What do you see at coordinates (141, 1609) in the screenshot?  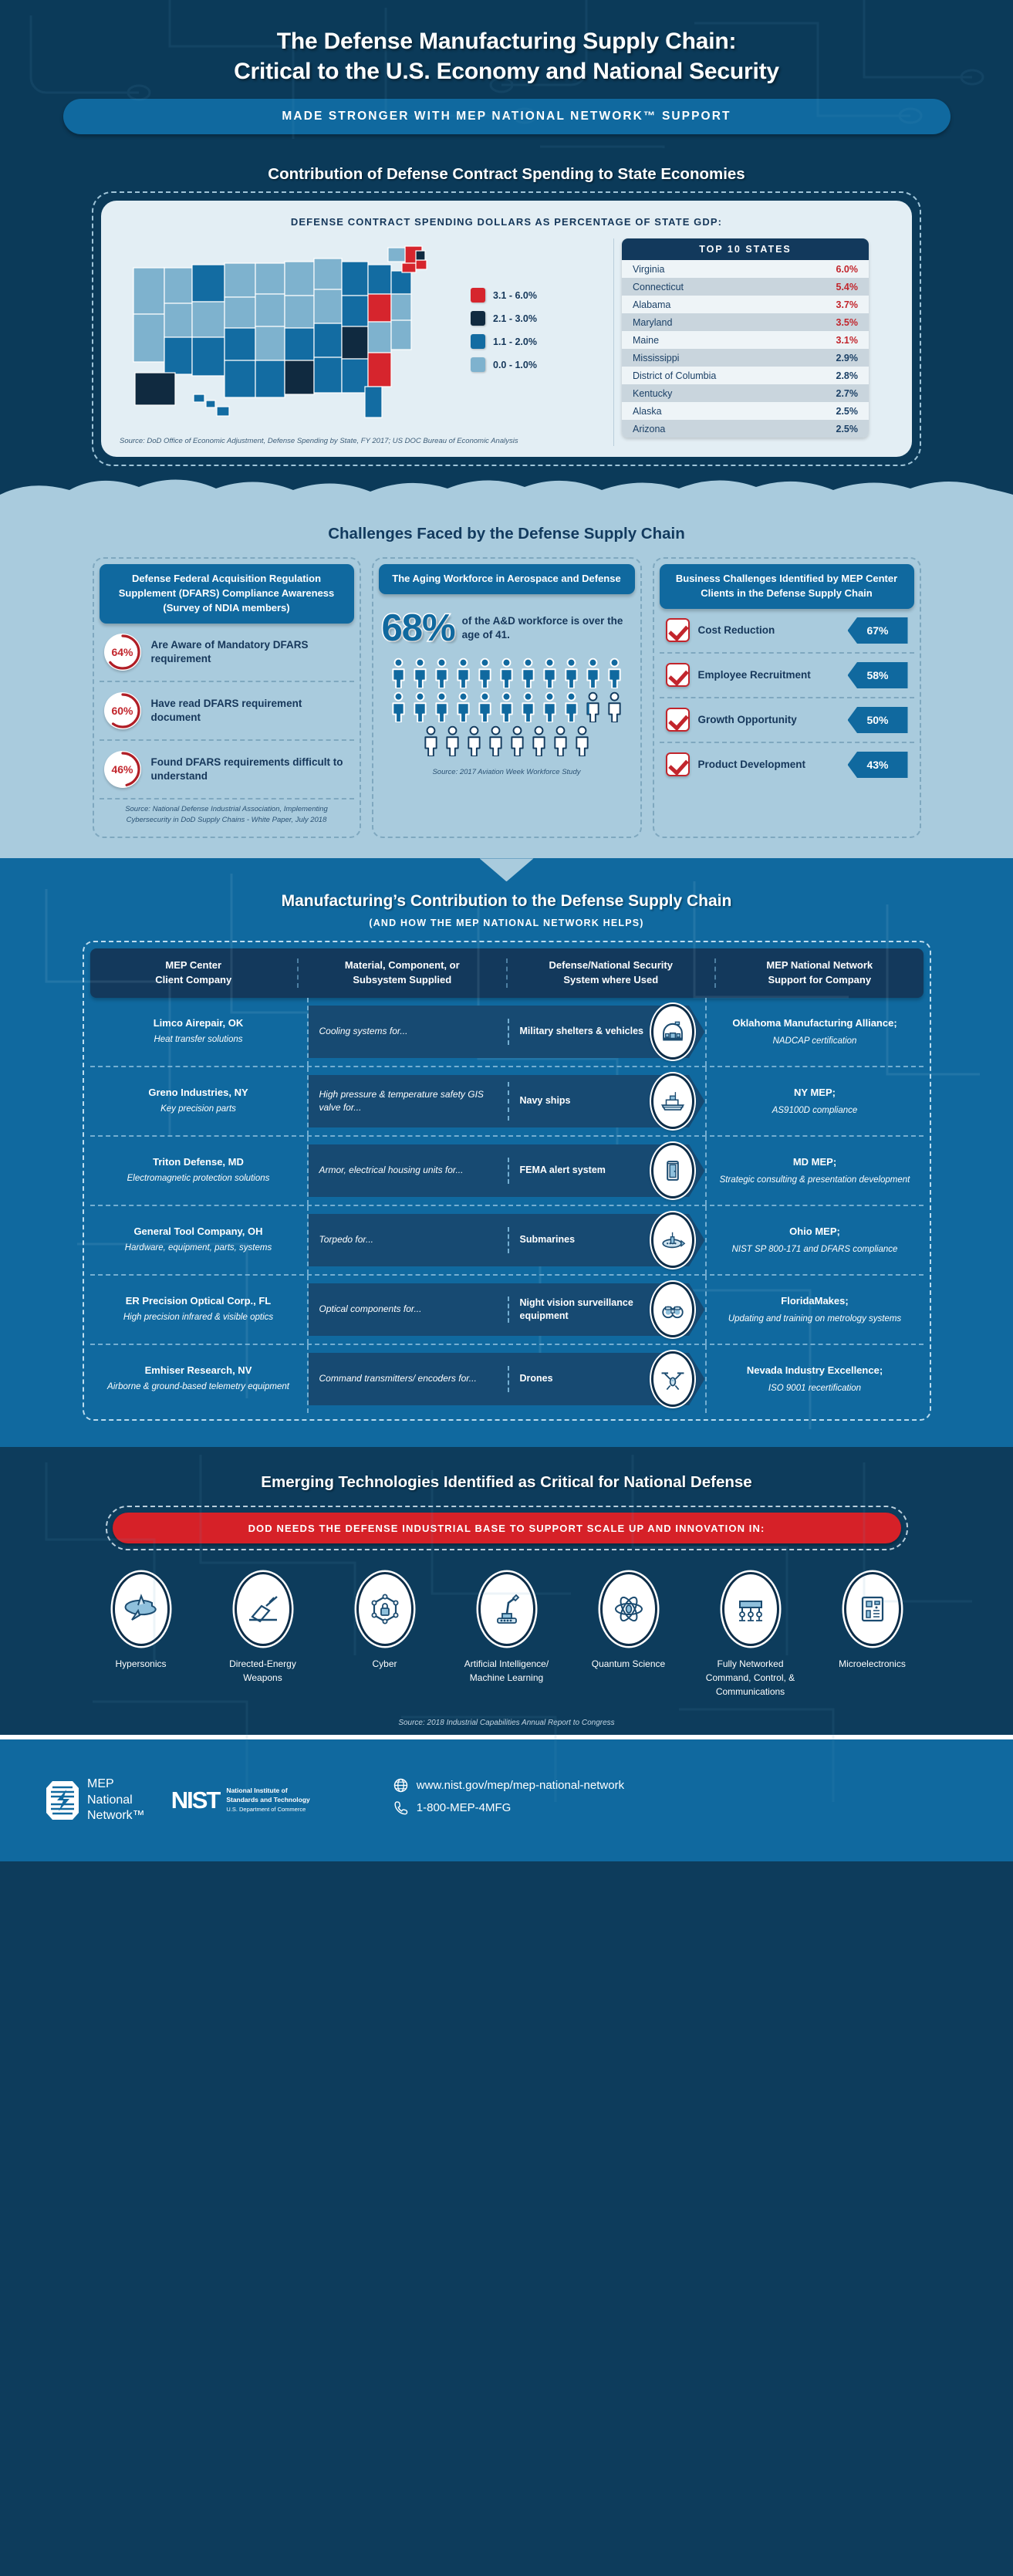 I see `hypersonic-missile-icon` at bounding box center [141, 1609].